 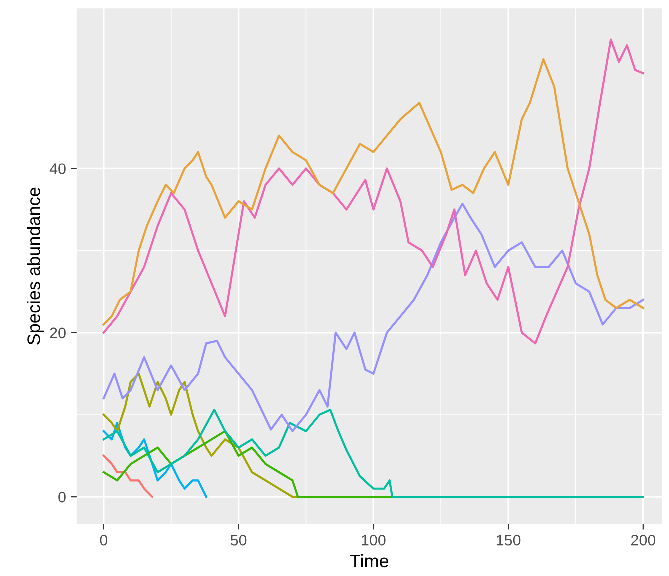 I want to click on y-tick-label: 0, so click(x=62, y=497).